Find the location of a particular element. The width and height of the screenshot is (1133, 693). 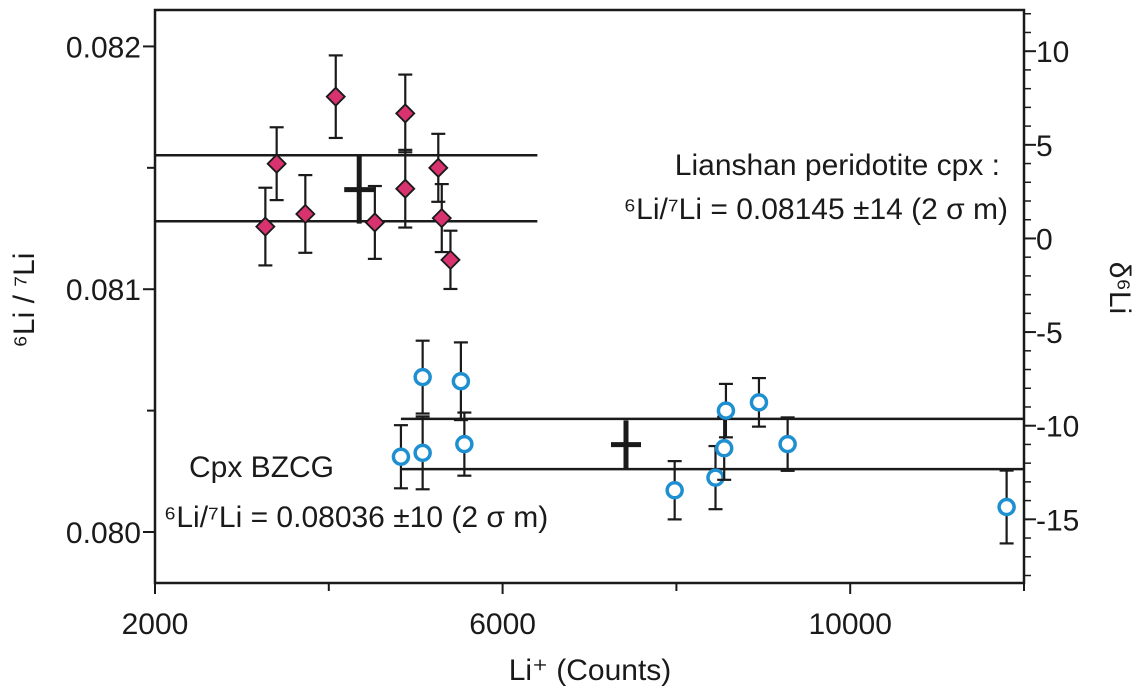

y2-tick-label: 10 is located at coordinates (1052, 52).